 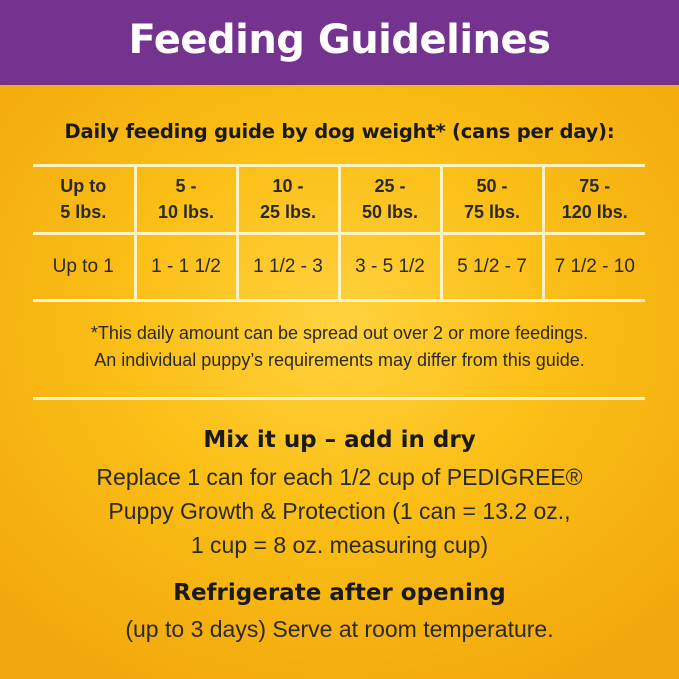 I want to click on weight-line: Up to, so click(x=83, y=186).